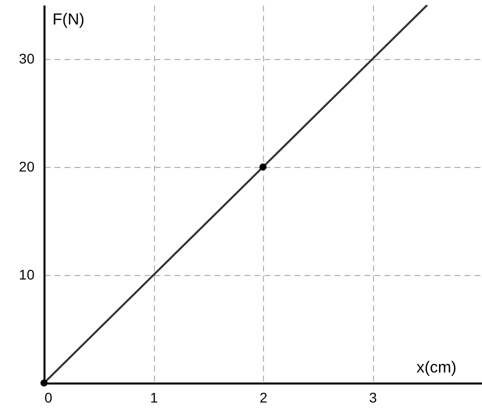 The height and width of the screenshot is (415, 482). I want to click on x-tick-label: 0, so click(48, 398).